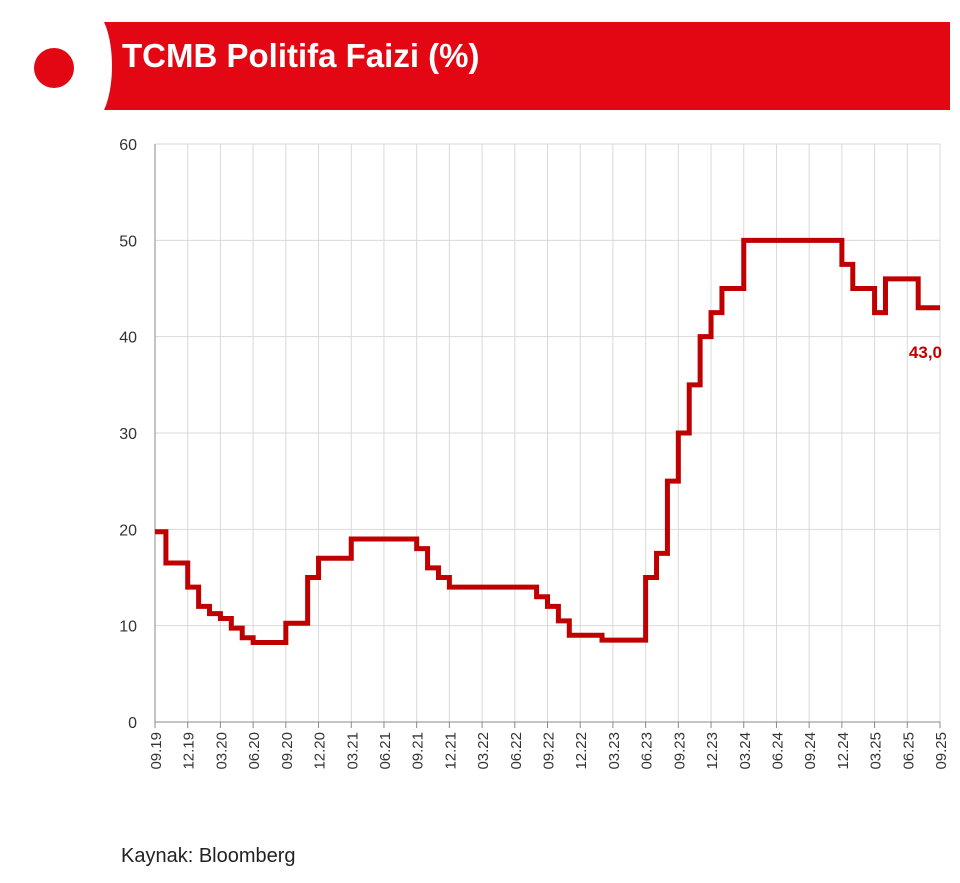 This screenshot has width=960, height=883. Describe the element at coordinates (132, 723) in the screenshot. I see `y-tick-label: 0` at that location.